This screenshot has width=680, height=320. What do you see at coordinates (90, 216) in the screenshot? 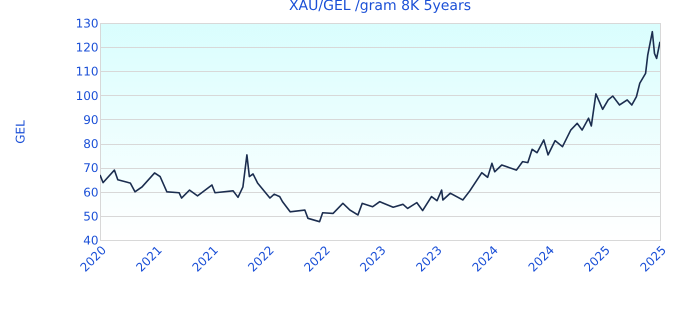
I see `y-tick-label: 50` at bounding box center [90, 216].